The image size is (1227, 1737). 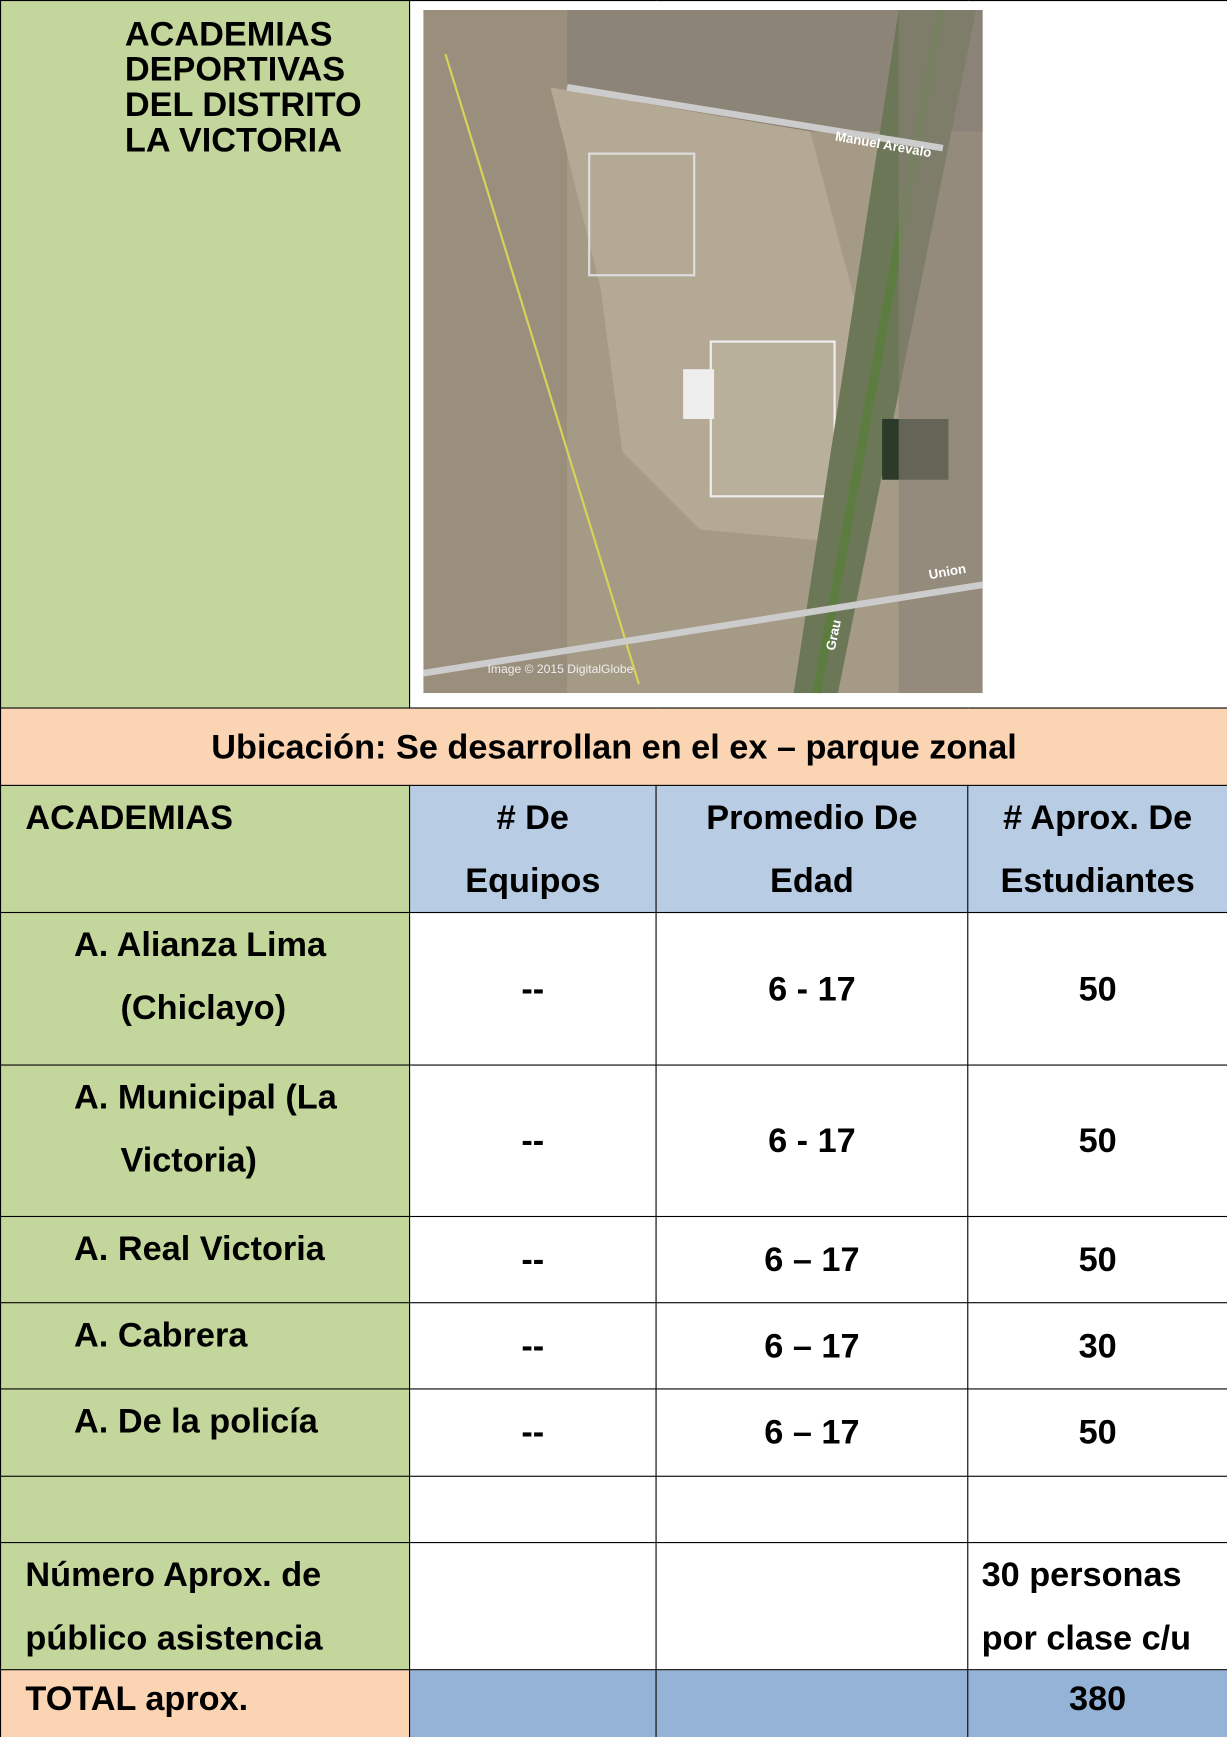 I want to click on text-line: Promedio De, so click(x=812, y=817).